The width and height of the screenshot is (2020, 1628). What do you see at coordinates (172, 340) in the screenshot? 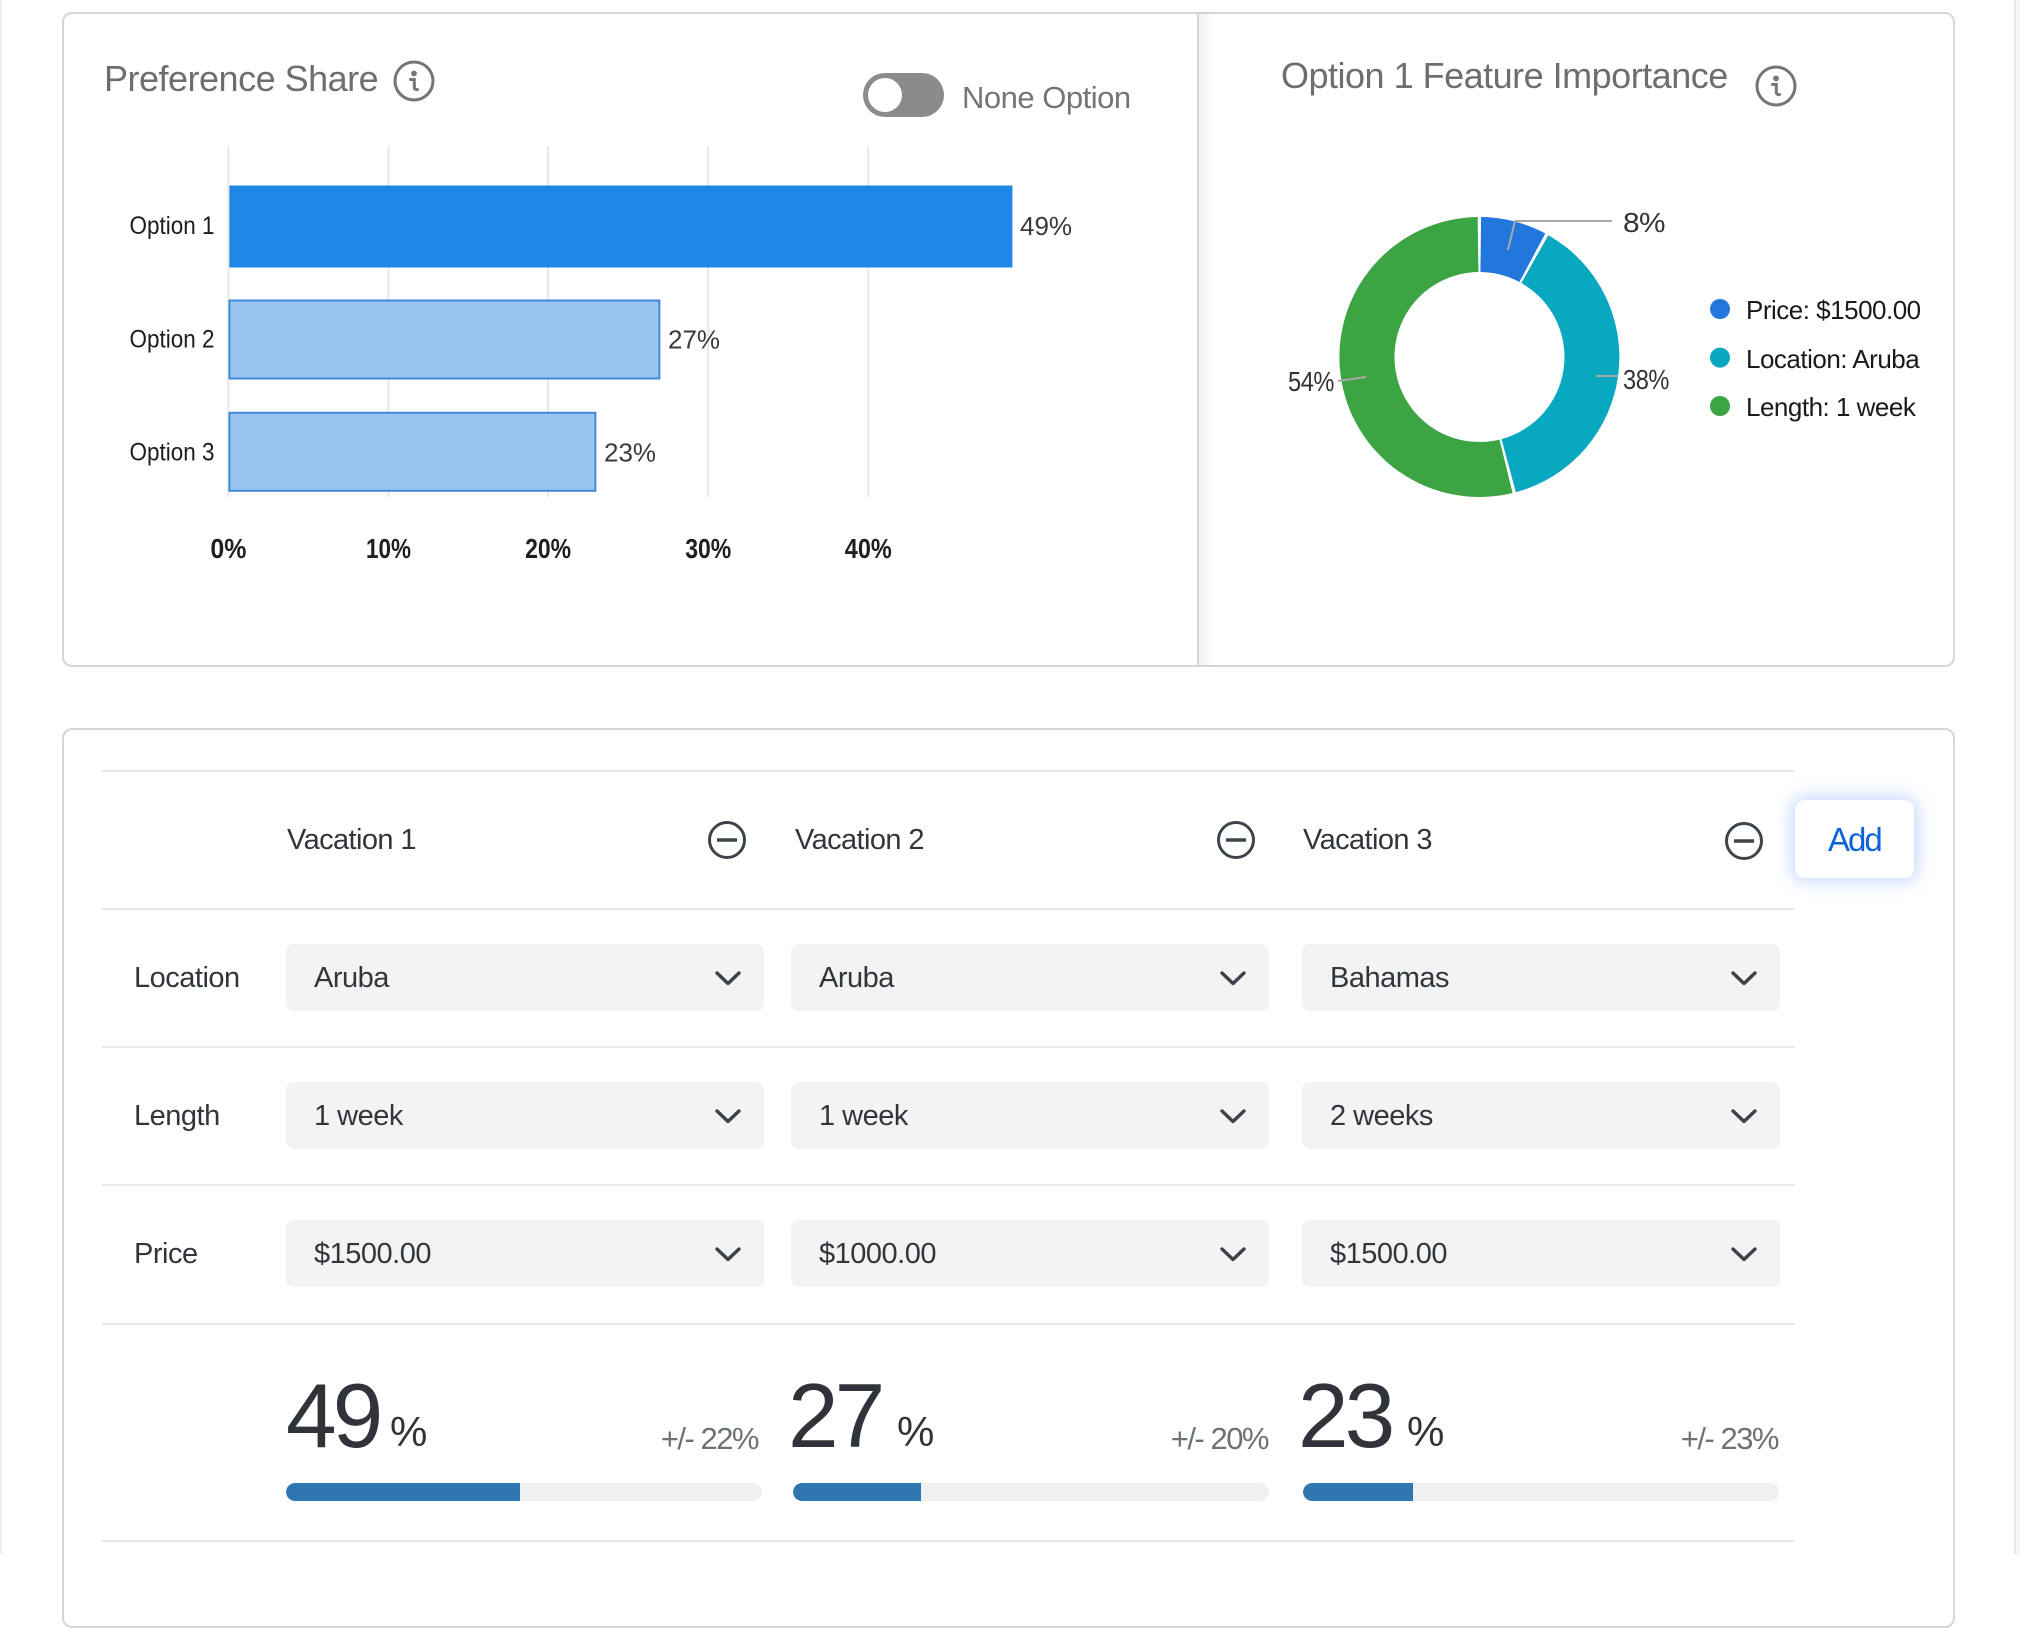
I see `svg-text: Option 2` at bounding box center [172, 340].